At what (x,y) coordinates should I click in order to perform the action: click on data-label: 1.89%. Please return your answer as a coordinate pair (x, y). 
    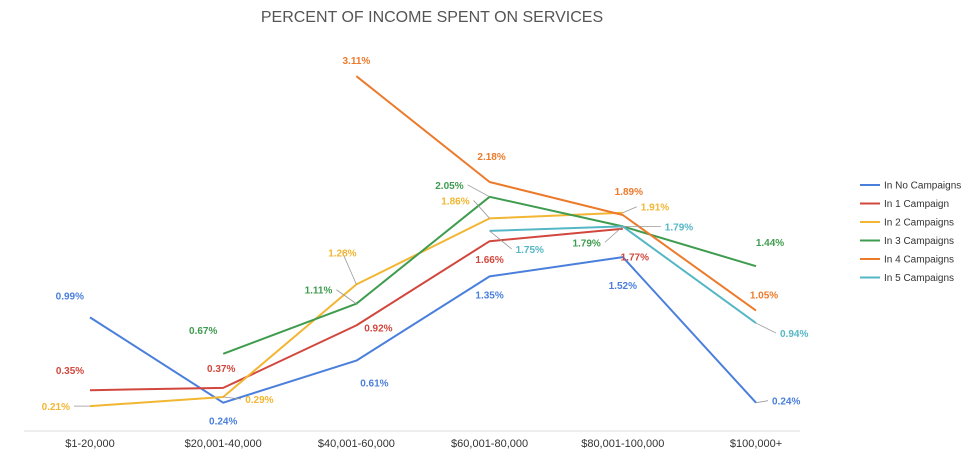
    Looking at the image, I should click on (629, 192).